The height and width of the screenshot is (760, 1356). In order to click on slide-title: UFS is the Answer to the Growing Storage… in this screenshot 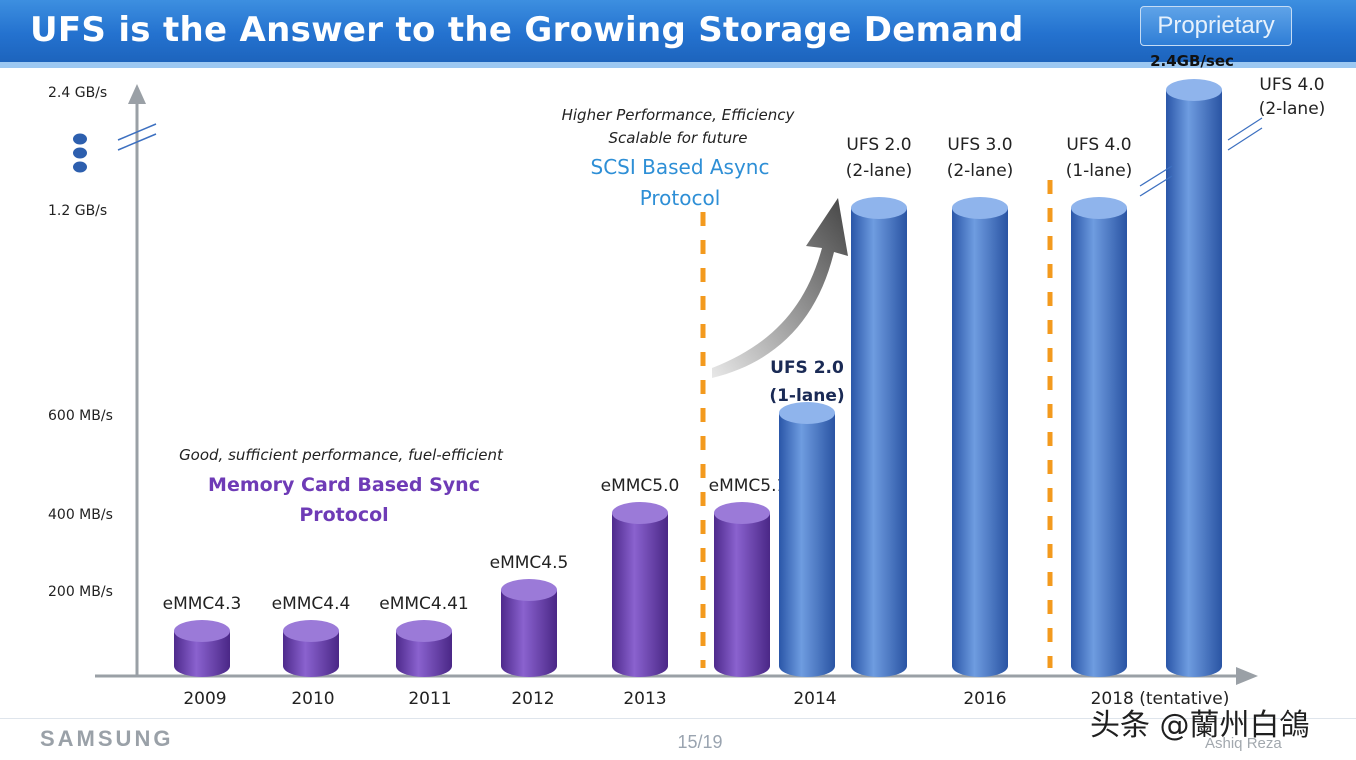, I will do `click(527, 30)`.